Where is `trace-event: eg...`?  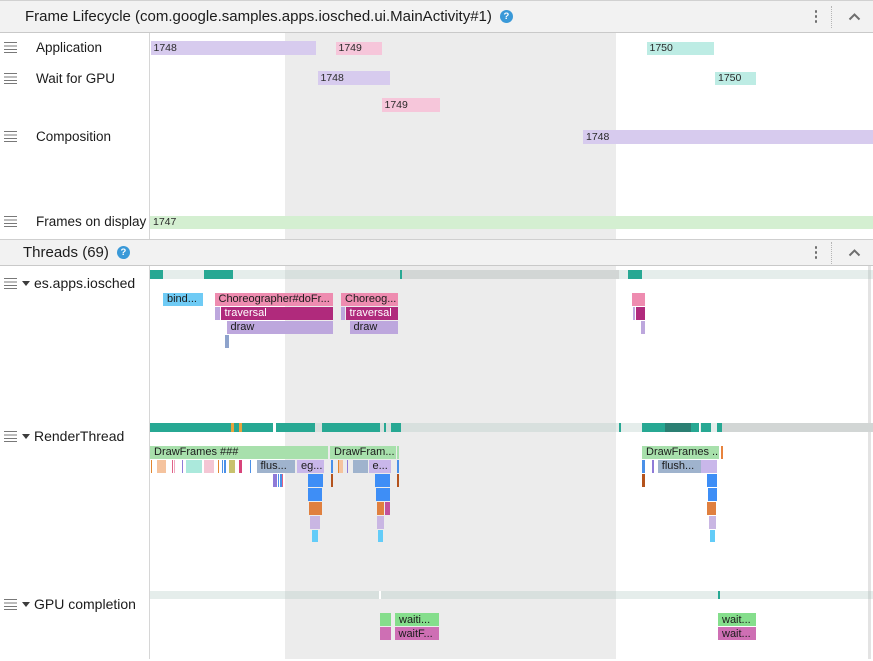 trace-event: eg... is located at coordinates (310, 466).